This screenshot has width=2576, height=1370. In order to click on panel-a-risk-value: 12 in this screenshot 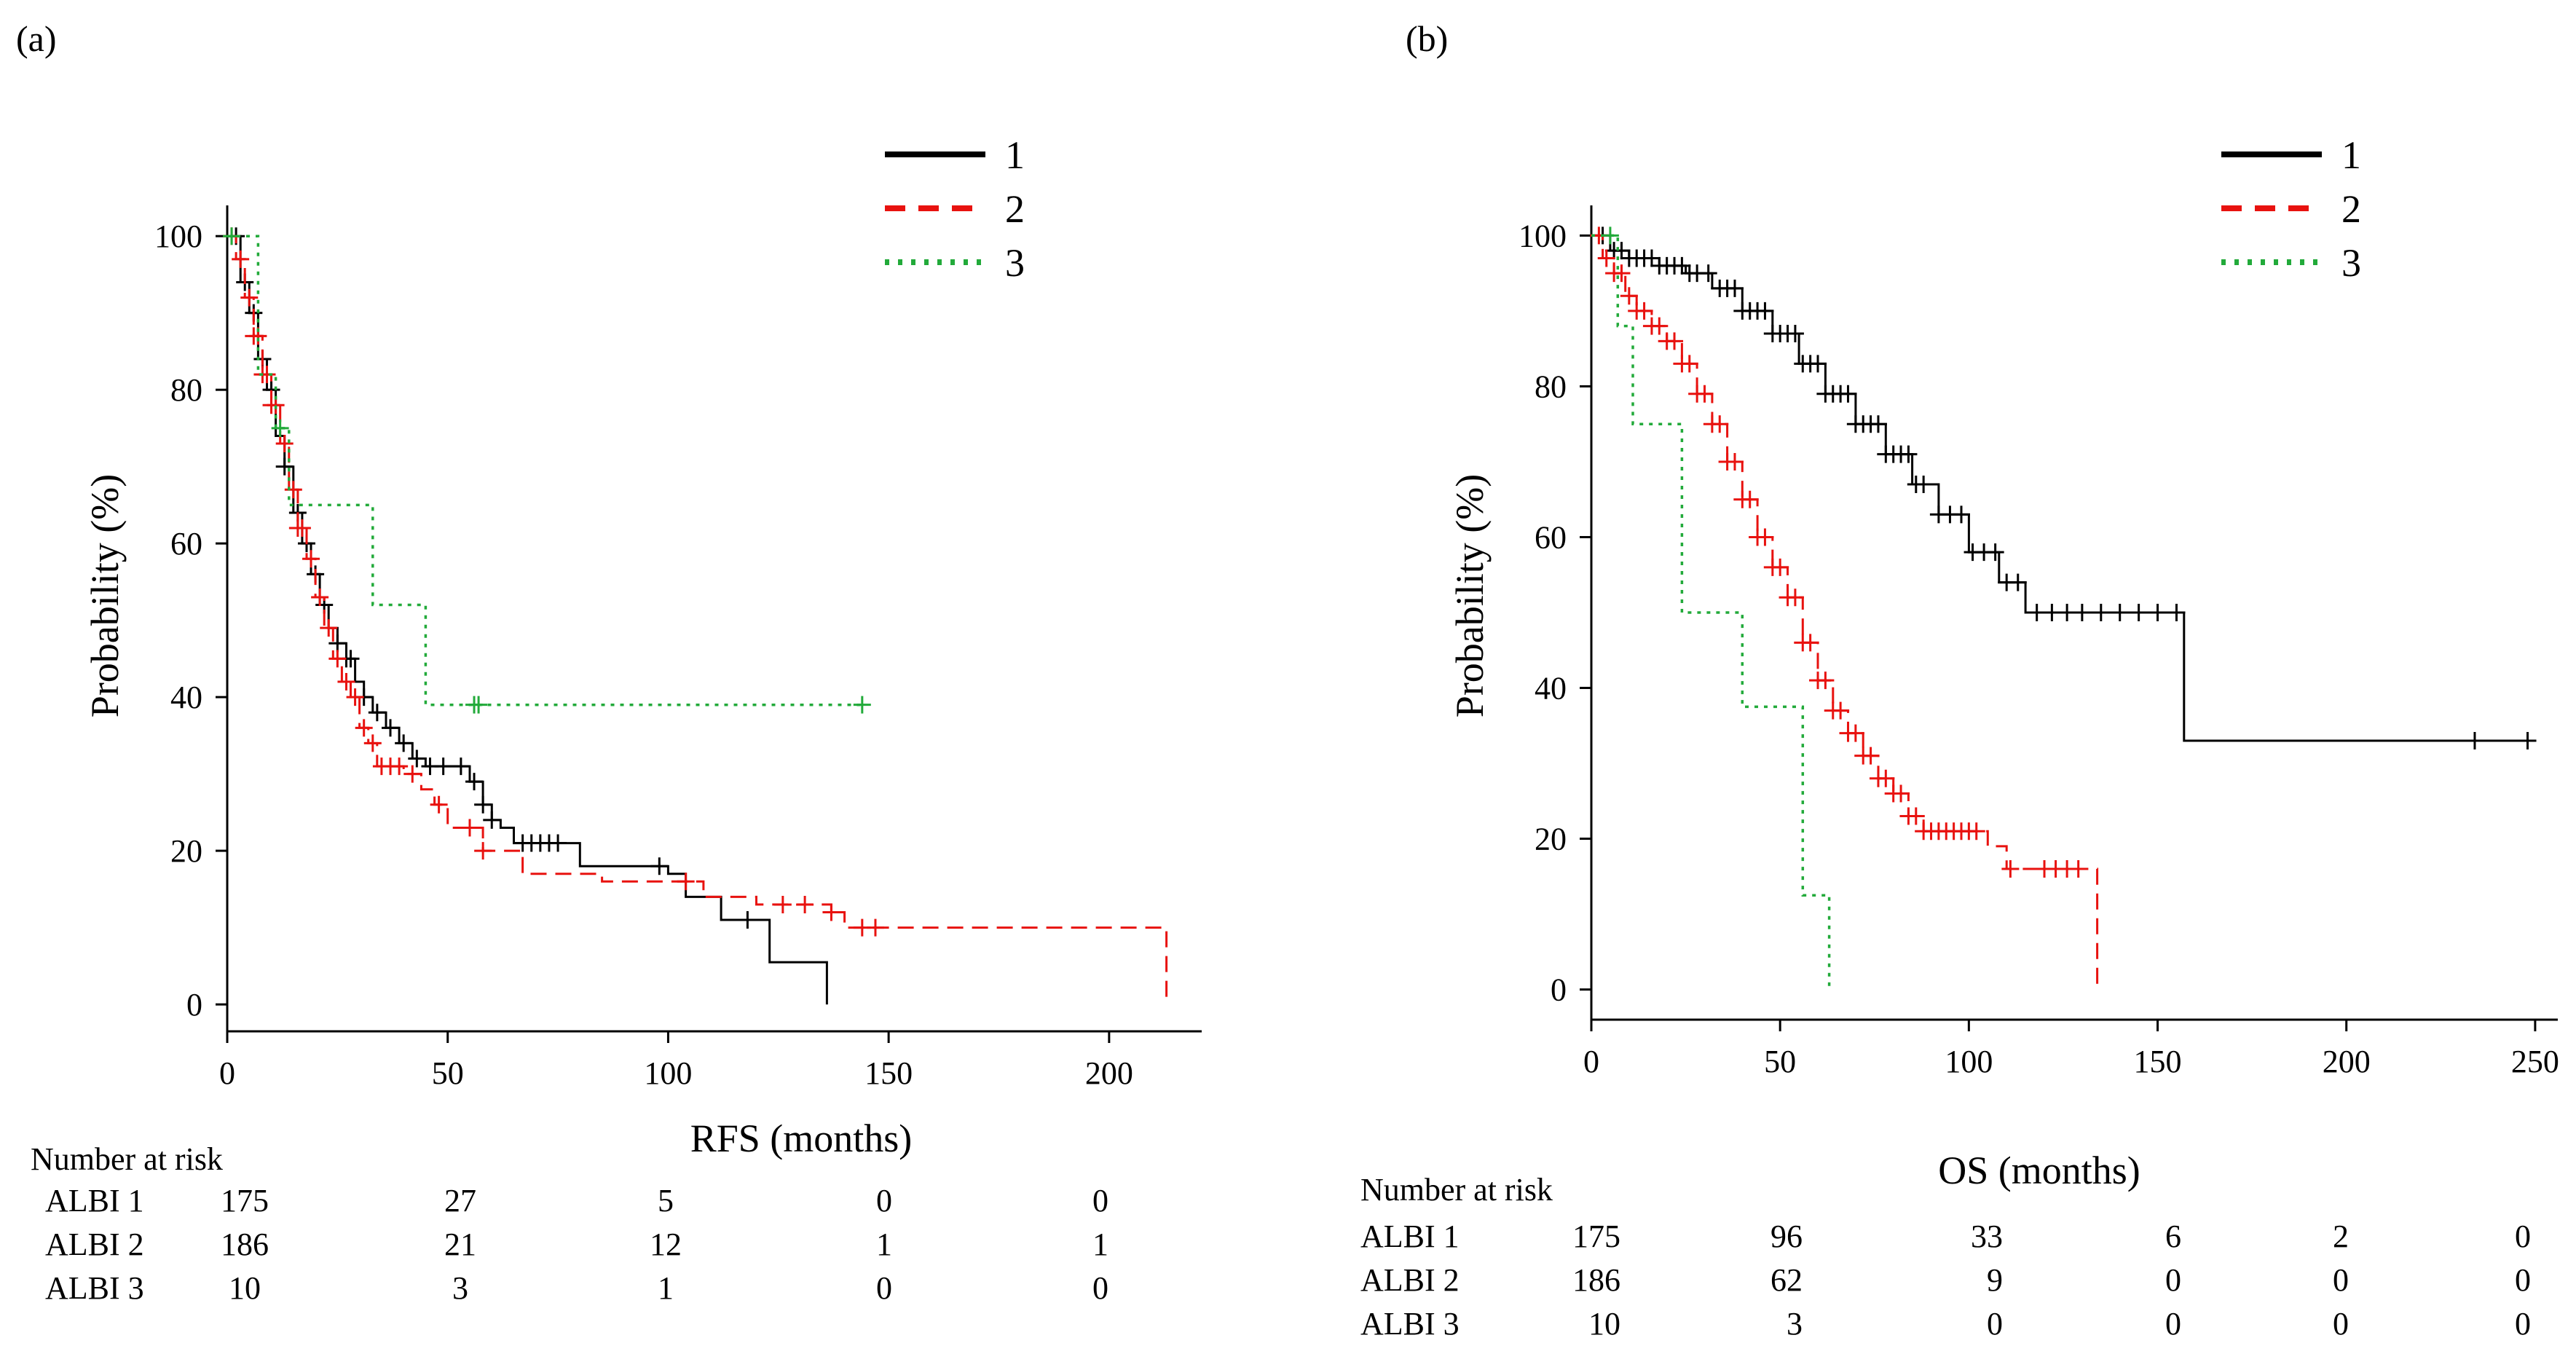, I will do `click(666, 1244)`.